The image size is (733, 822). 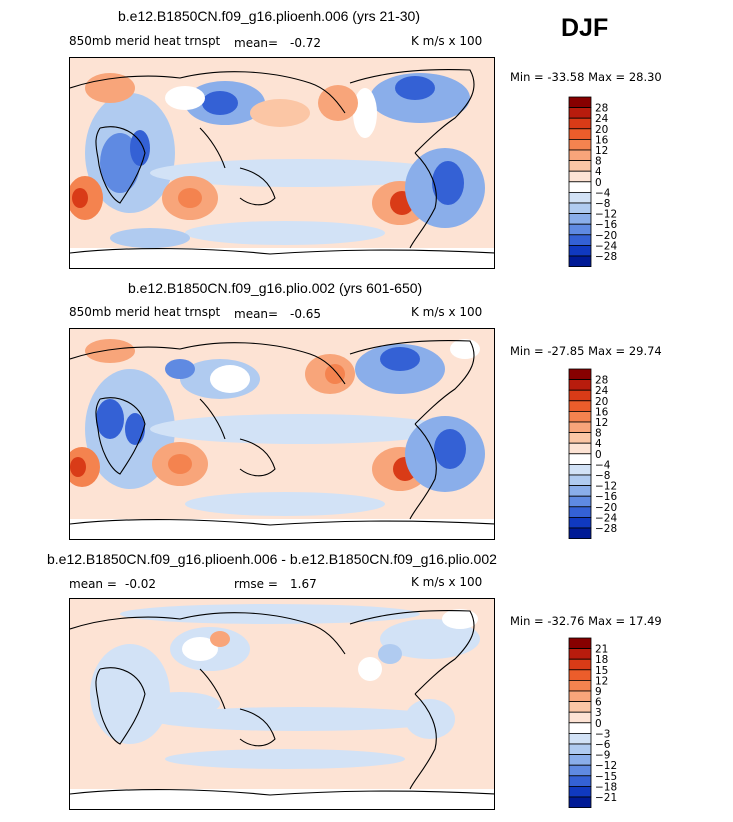 What do you see at coordinates (566, 621) in the screenshot?
I see `min-value: -32.76` at bounding box center [566, 621].